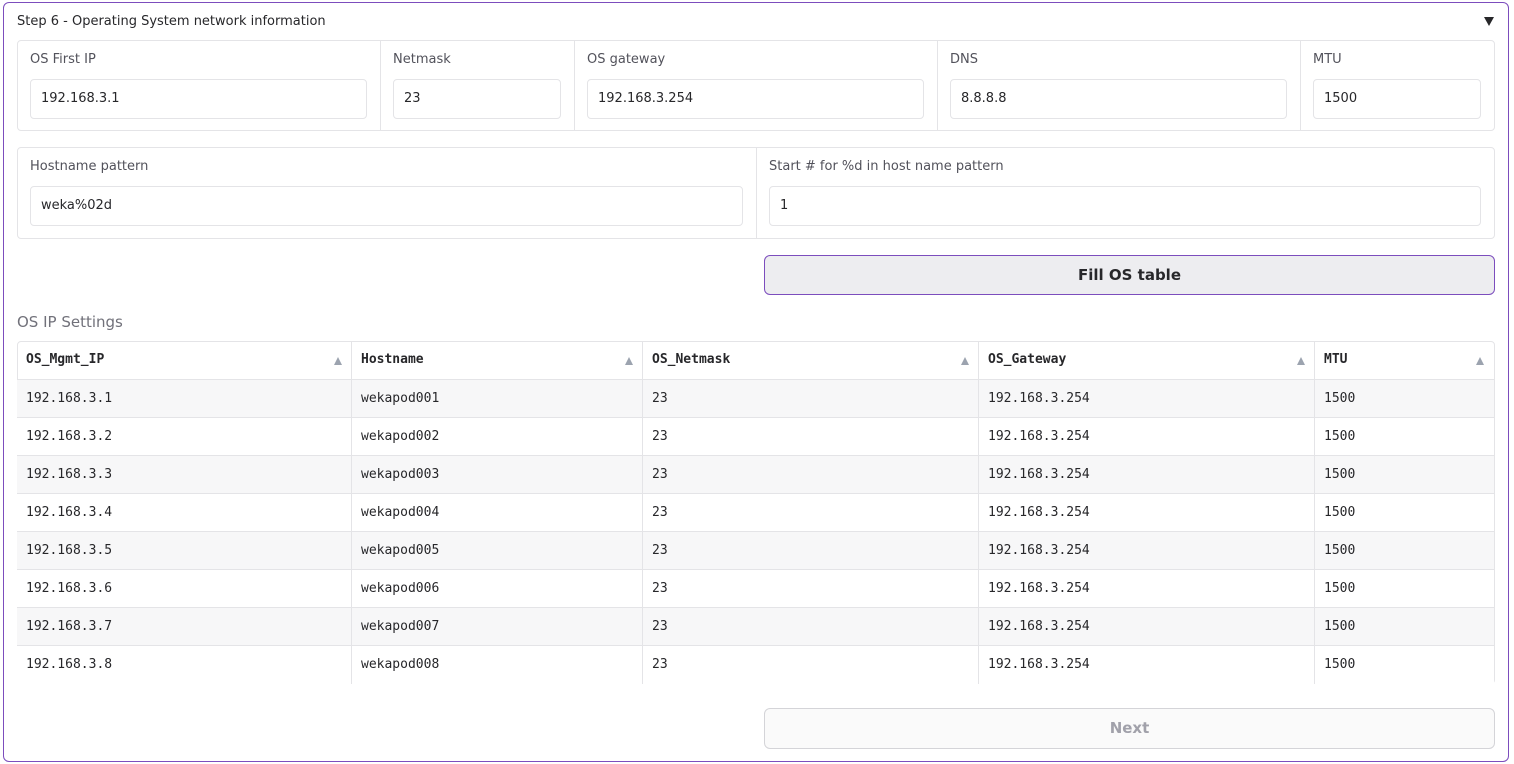  What do you see at coordinates (497, 437) in the screenshot?
I see `table-cell: wekapod002` at bounding box center [497, 437].